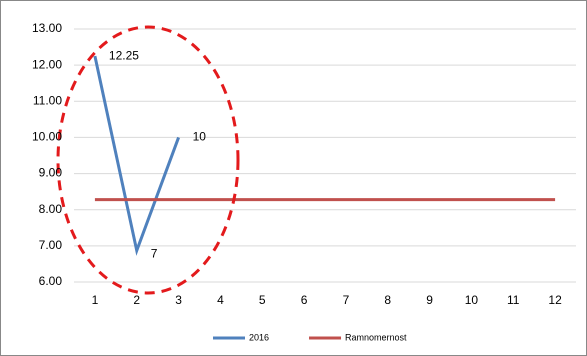 The width and height of the screenshot is (587, 356). I want to click on x-tick-label: 3, so click(178, 300).